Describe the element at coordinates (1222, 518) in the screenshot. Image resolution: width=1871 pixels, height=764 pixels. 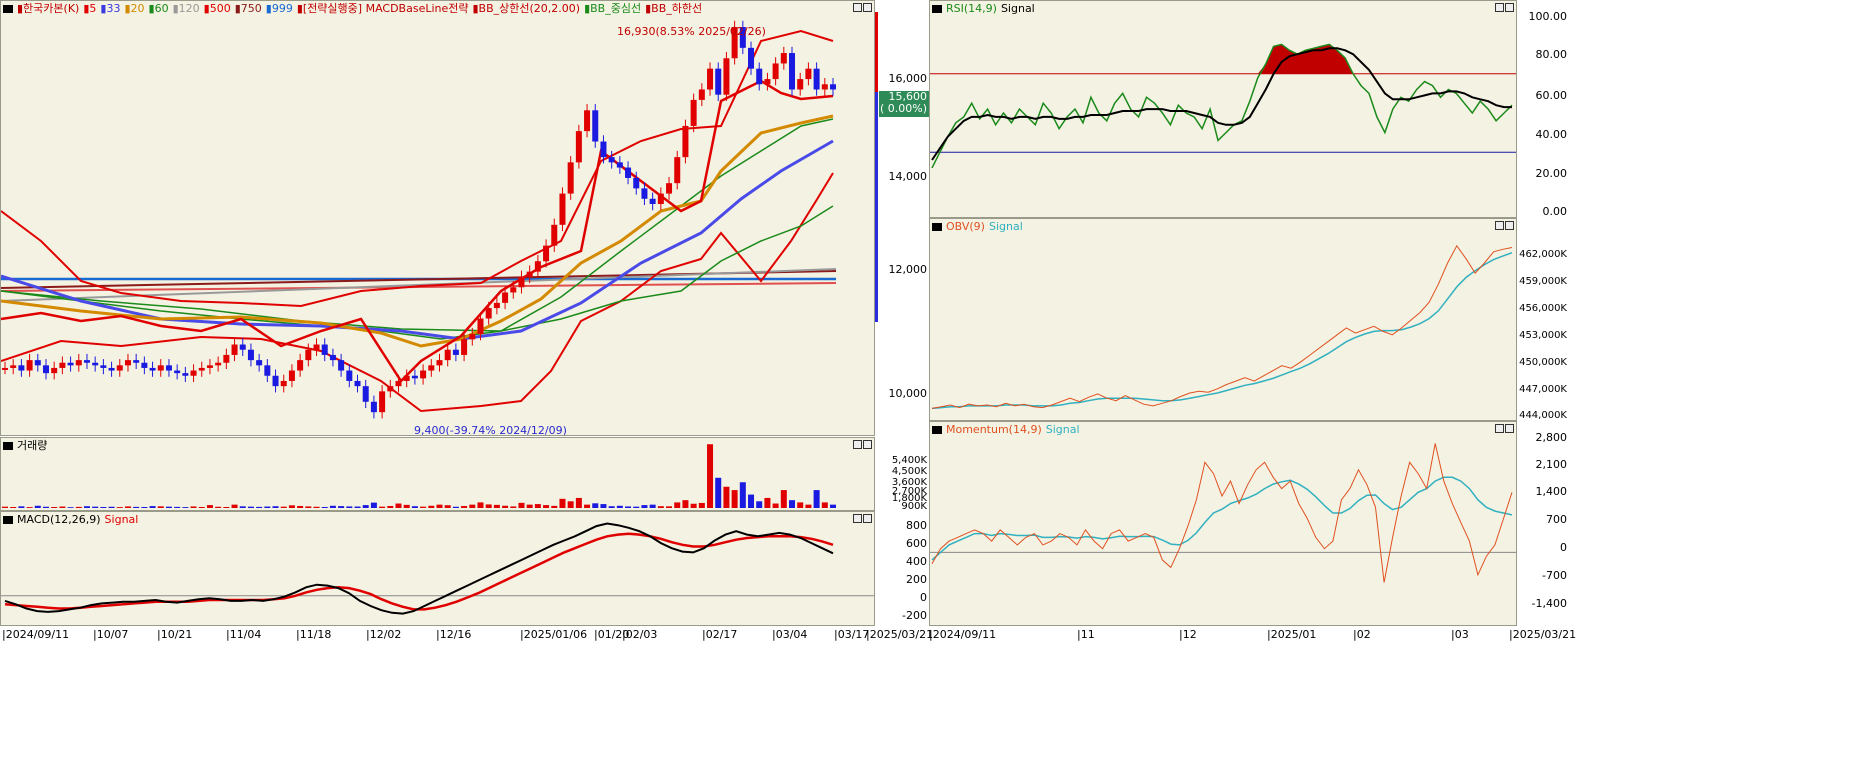
I see `momentum-signal-line` at that location.